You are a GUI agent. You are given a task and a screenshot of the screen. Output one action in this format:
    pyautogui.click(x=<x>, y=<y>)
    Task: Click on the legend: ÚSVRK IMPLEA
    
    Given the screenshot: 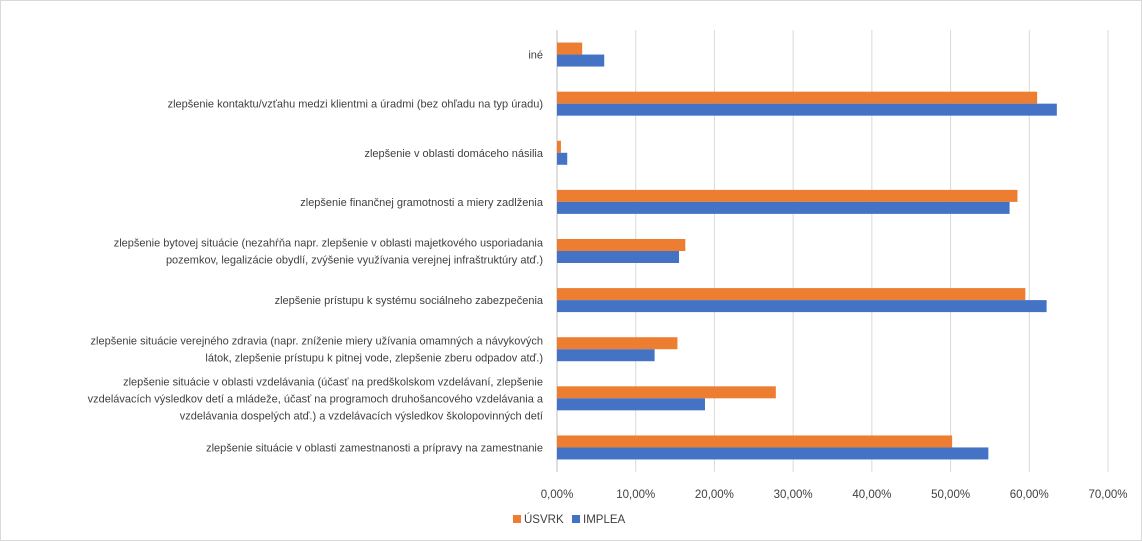 What is the action you would take?
    pyautogui.click(x=569, y=519)
    